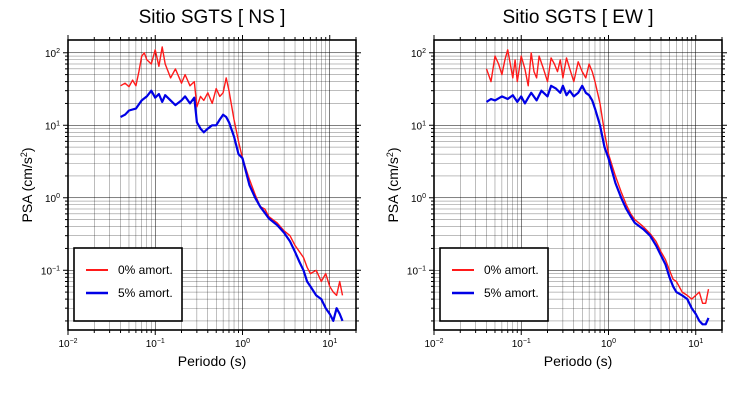  What do you see at coordinates (578, 17) in the screenshot?
I see `chart-title: Sitio SGTS [ EW ]` at bounding box center [578, 17].